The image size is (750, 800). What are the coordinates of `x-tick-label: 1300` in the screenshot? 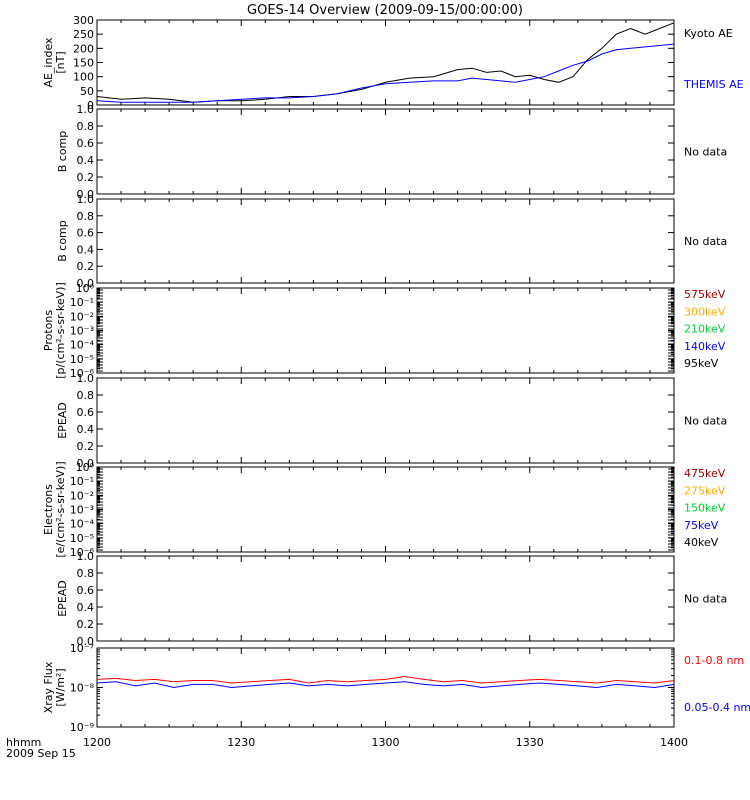 It's located at (386, 742).